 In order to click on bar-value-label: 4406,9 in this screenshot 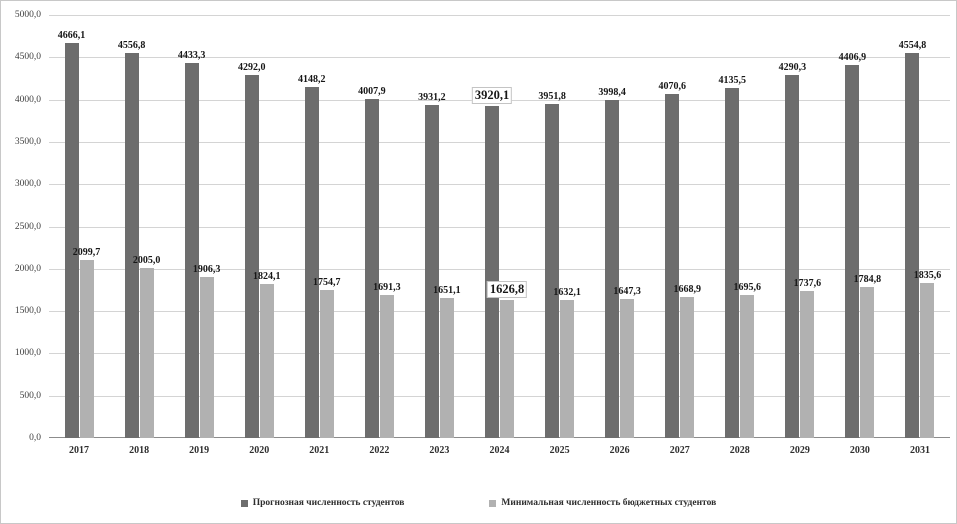, I will do `click(852, 58)`.